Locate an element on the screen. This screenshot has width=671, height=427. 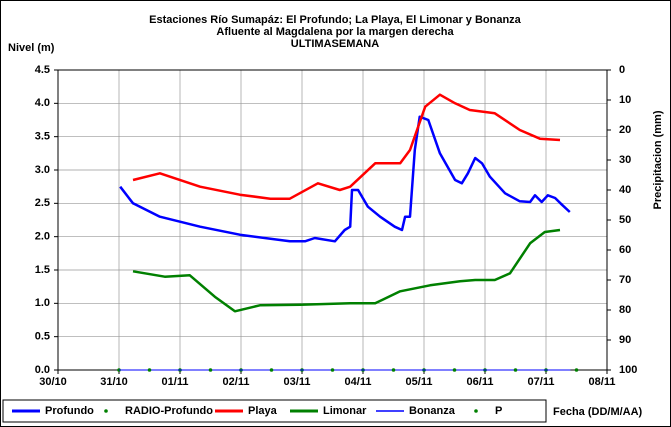
y-tick-label: 0.0 is located at coordinates (42, 370).